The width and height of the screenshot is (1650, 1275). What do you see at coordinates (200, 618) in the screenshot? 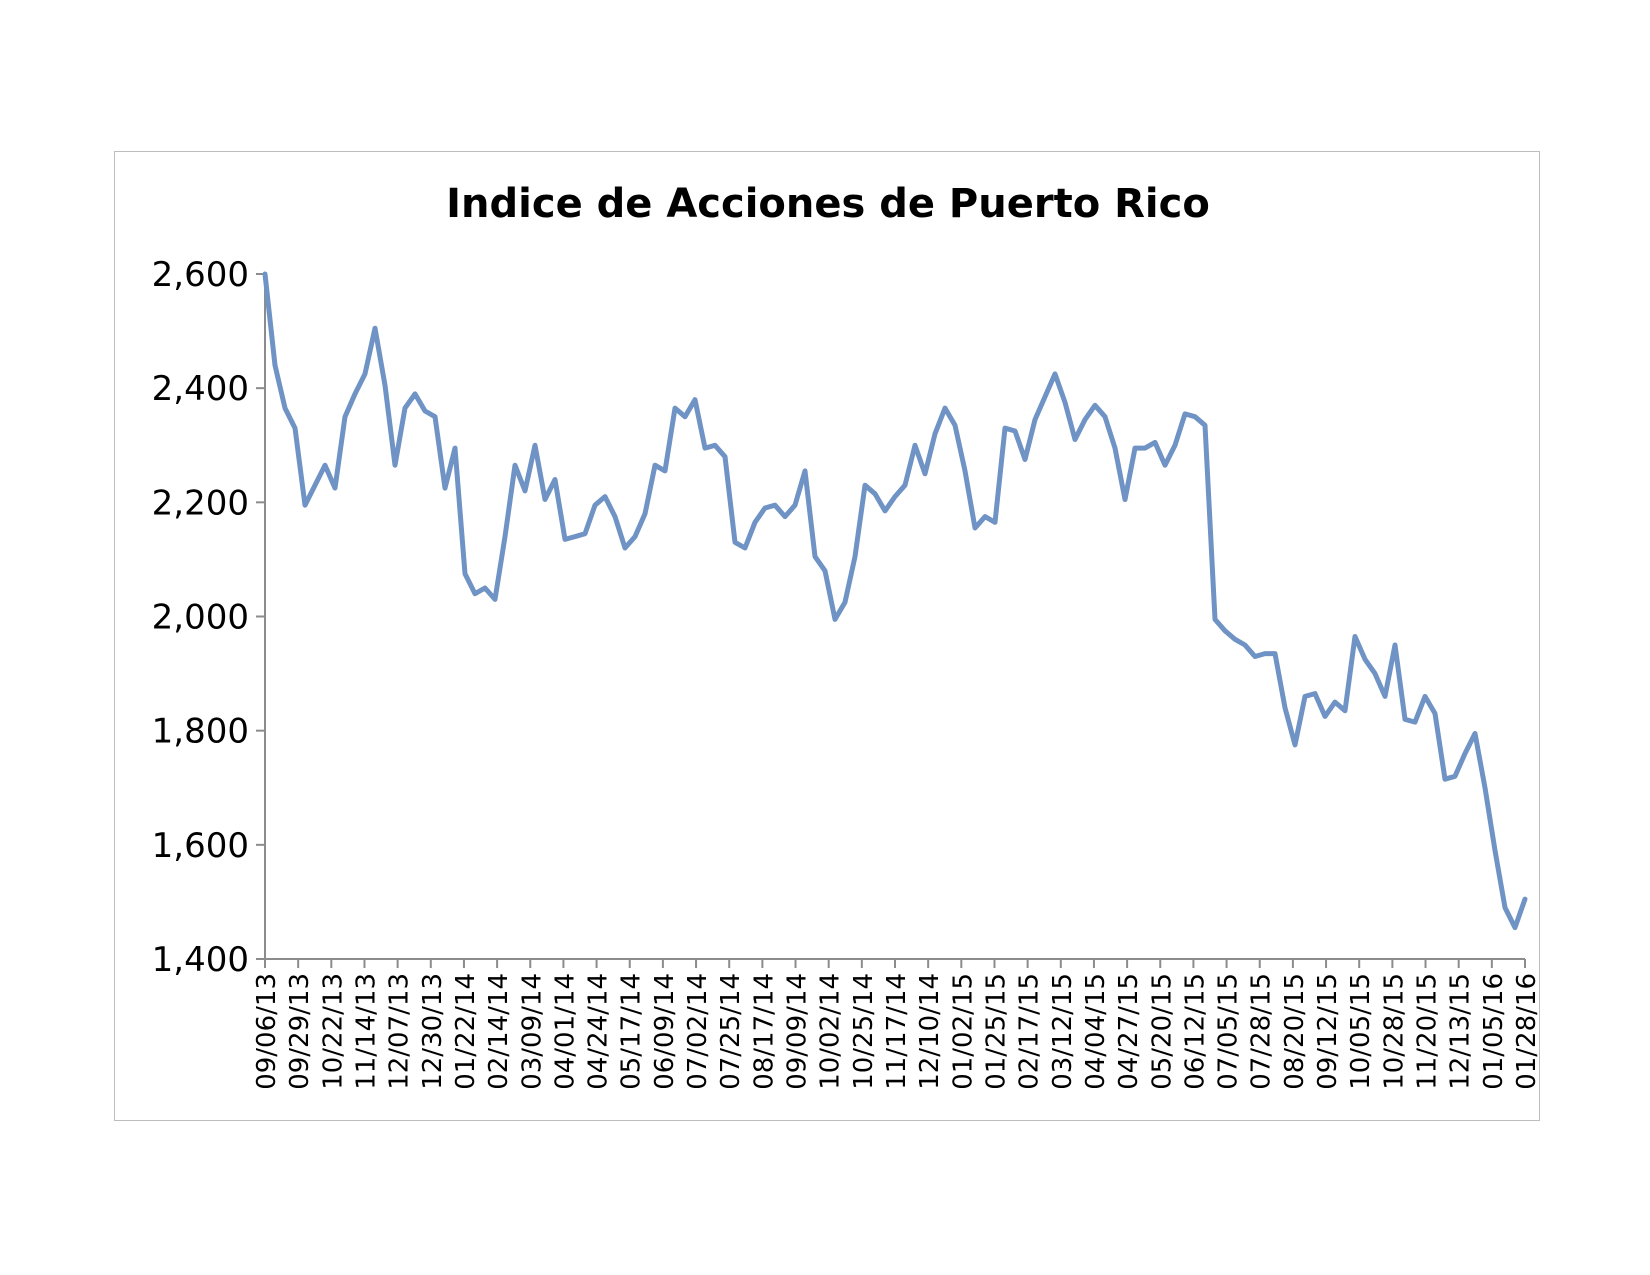
I see `y-tick-label: 2,000` at bounding box center [200, 618].